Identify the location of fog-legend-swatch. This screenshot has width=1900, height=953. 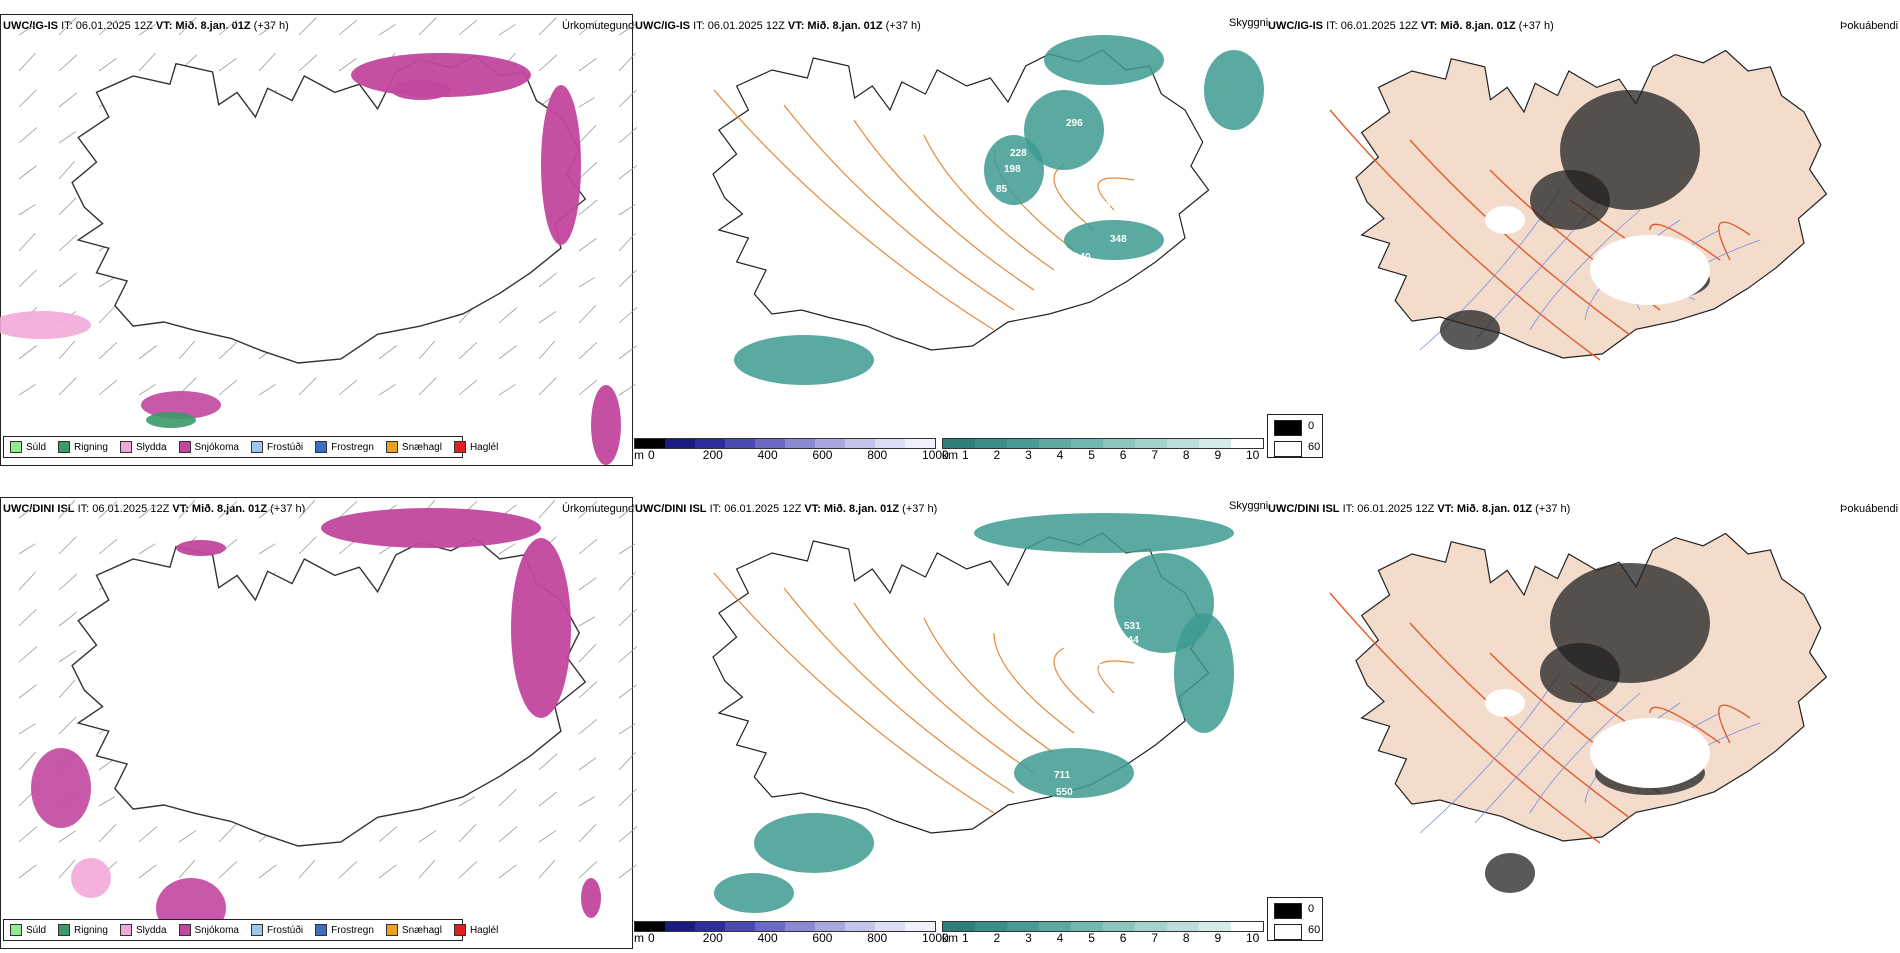
(1288, 449).